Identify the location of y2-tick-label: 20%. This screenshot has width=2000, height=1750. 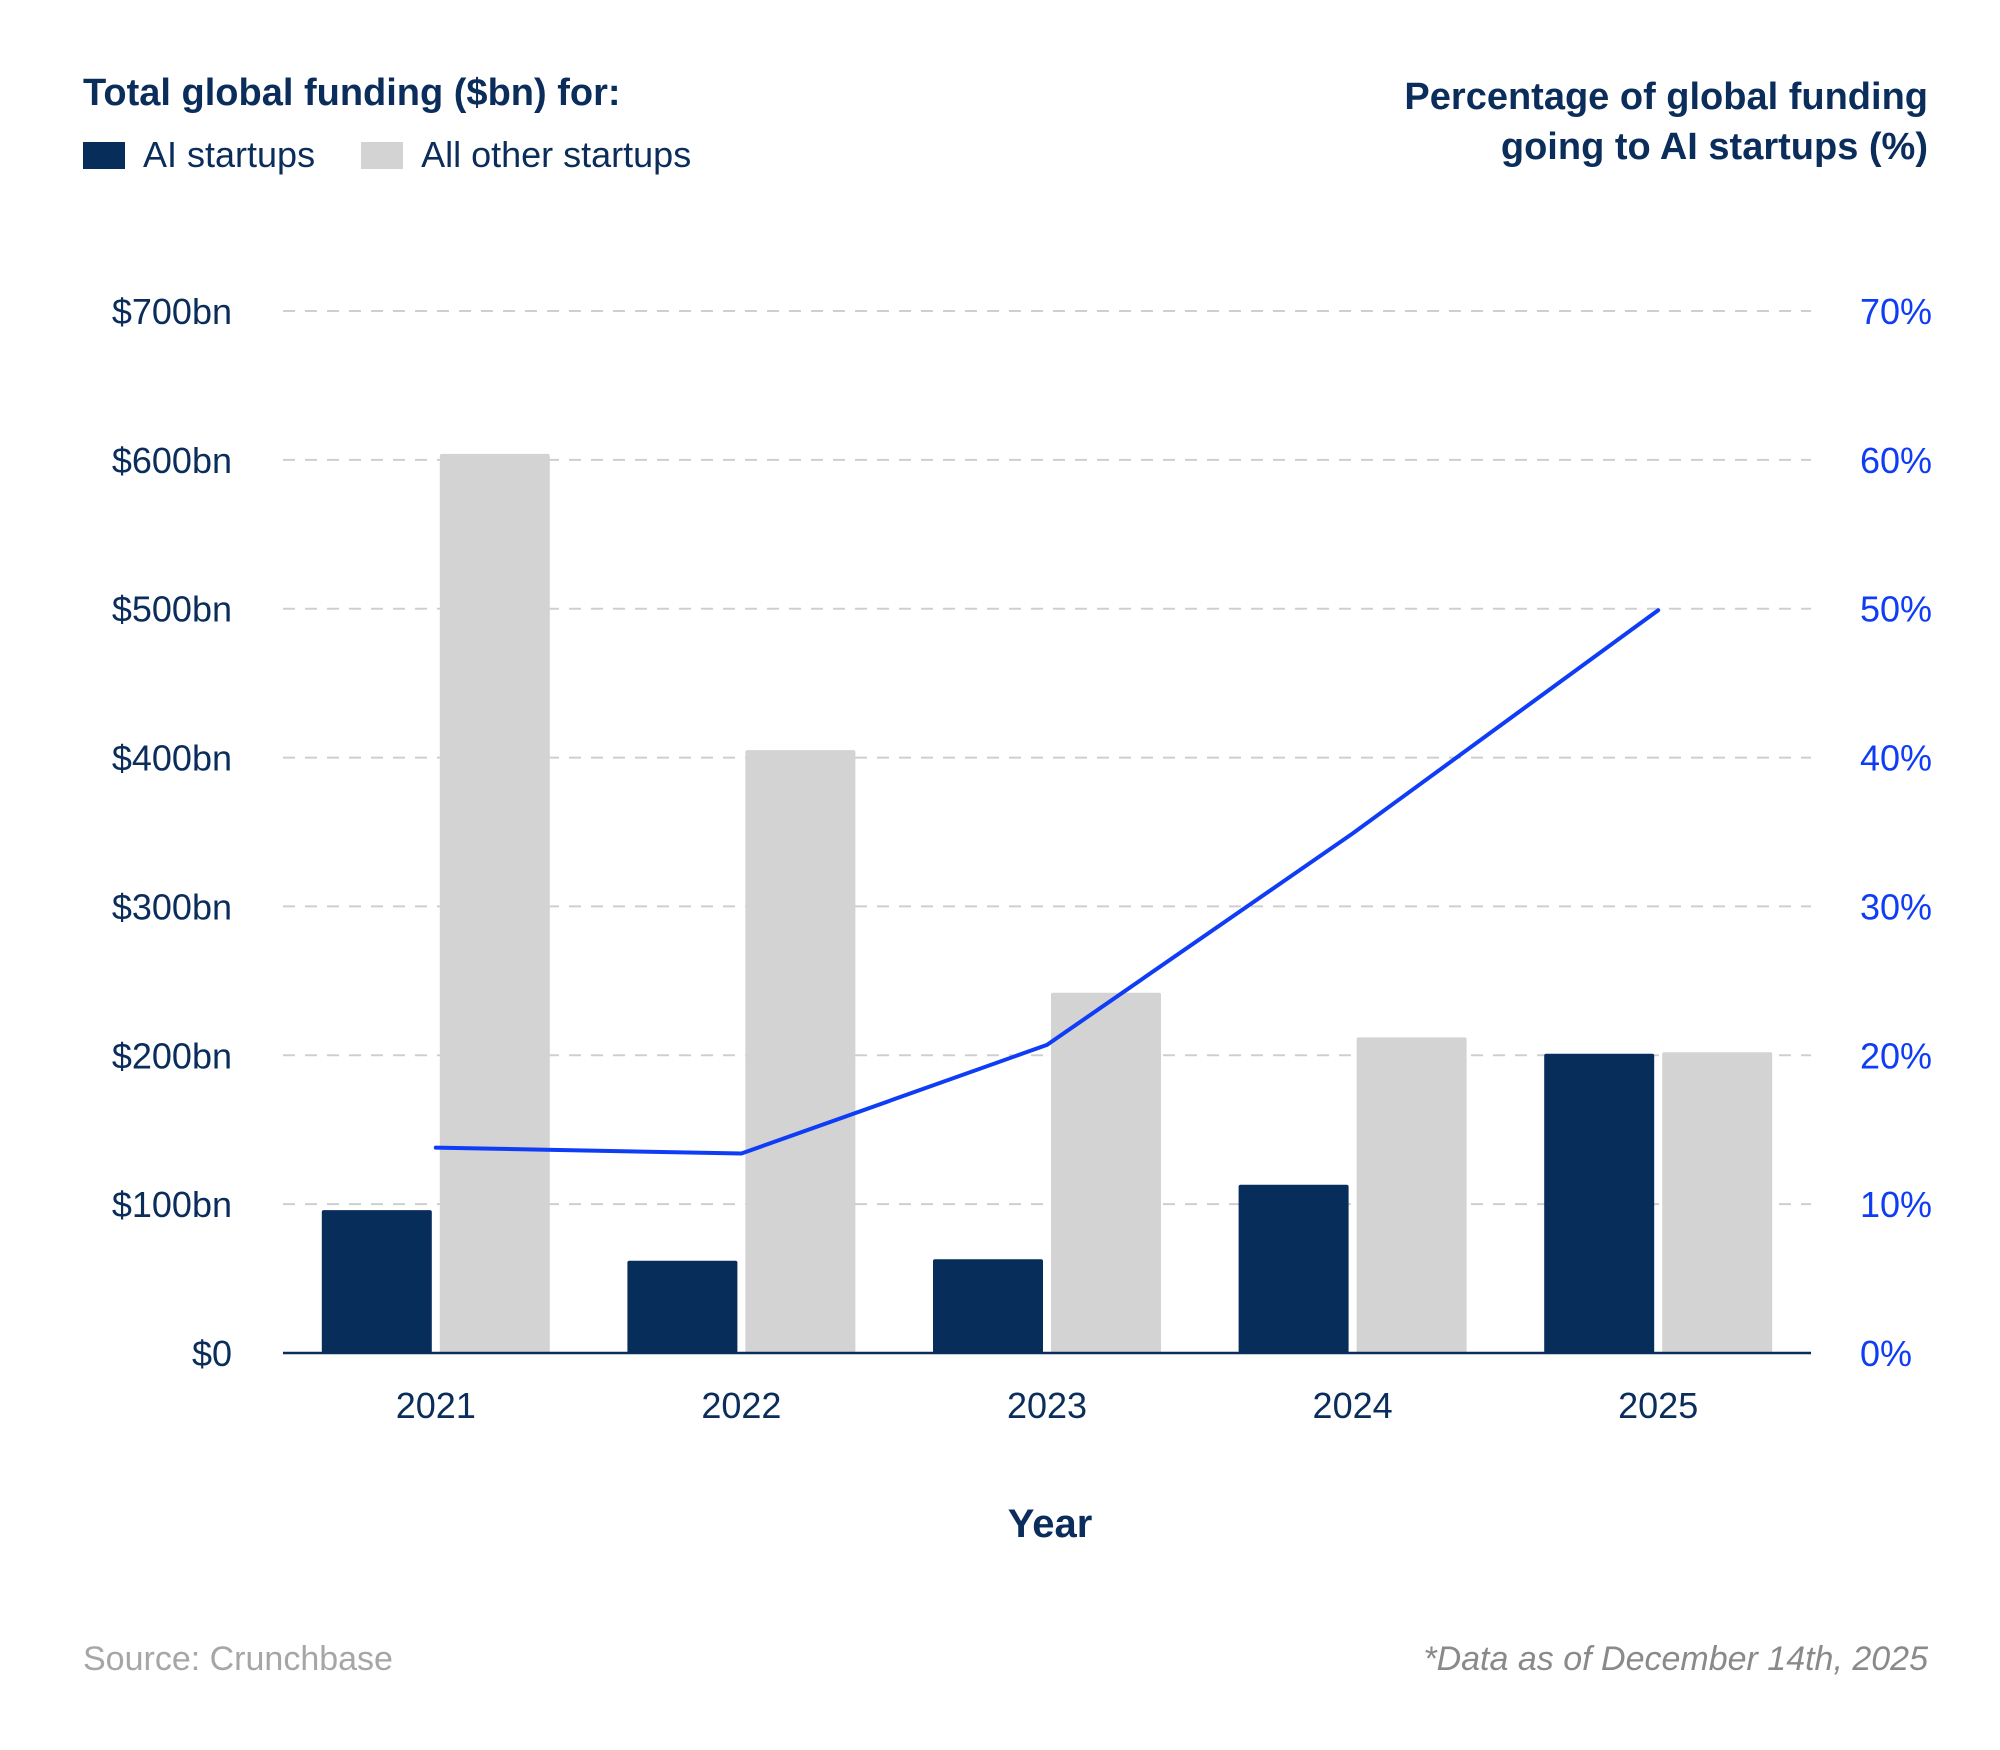
(1896, 1055).